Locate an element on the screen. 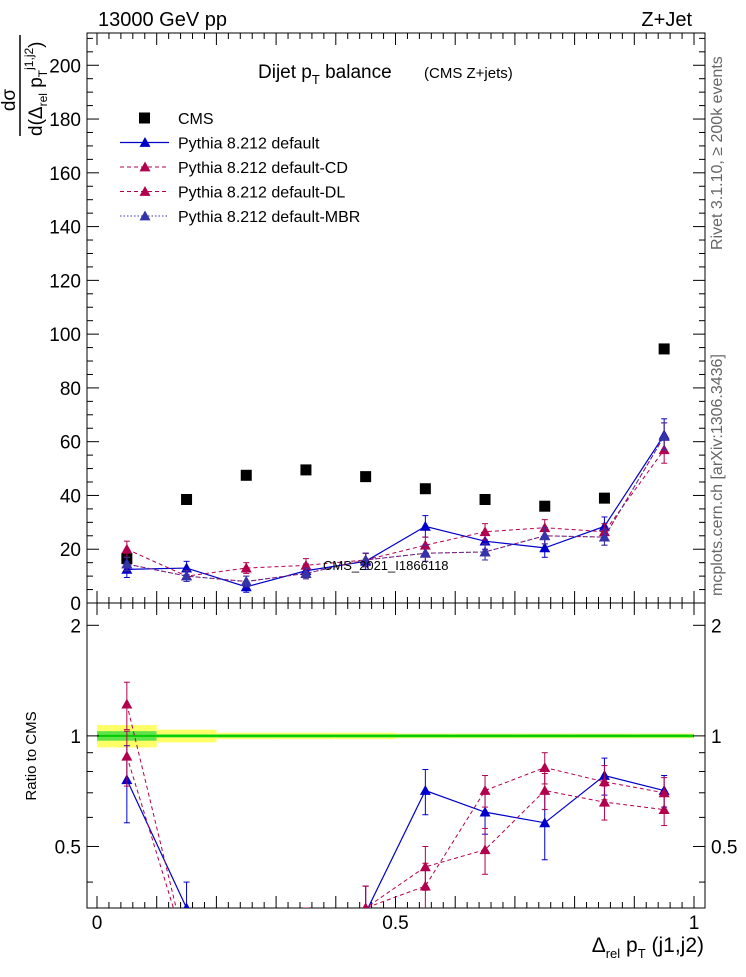 This screenshot has height=977, width=746. y-tick-label: 60 is located at coordinates (70, 443).